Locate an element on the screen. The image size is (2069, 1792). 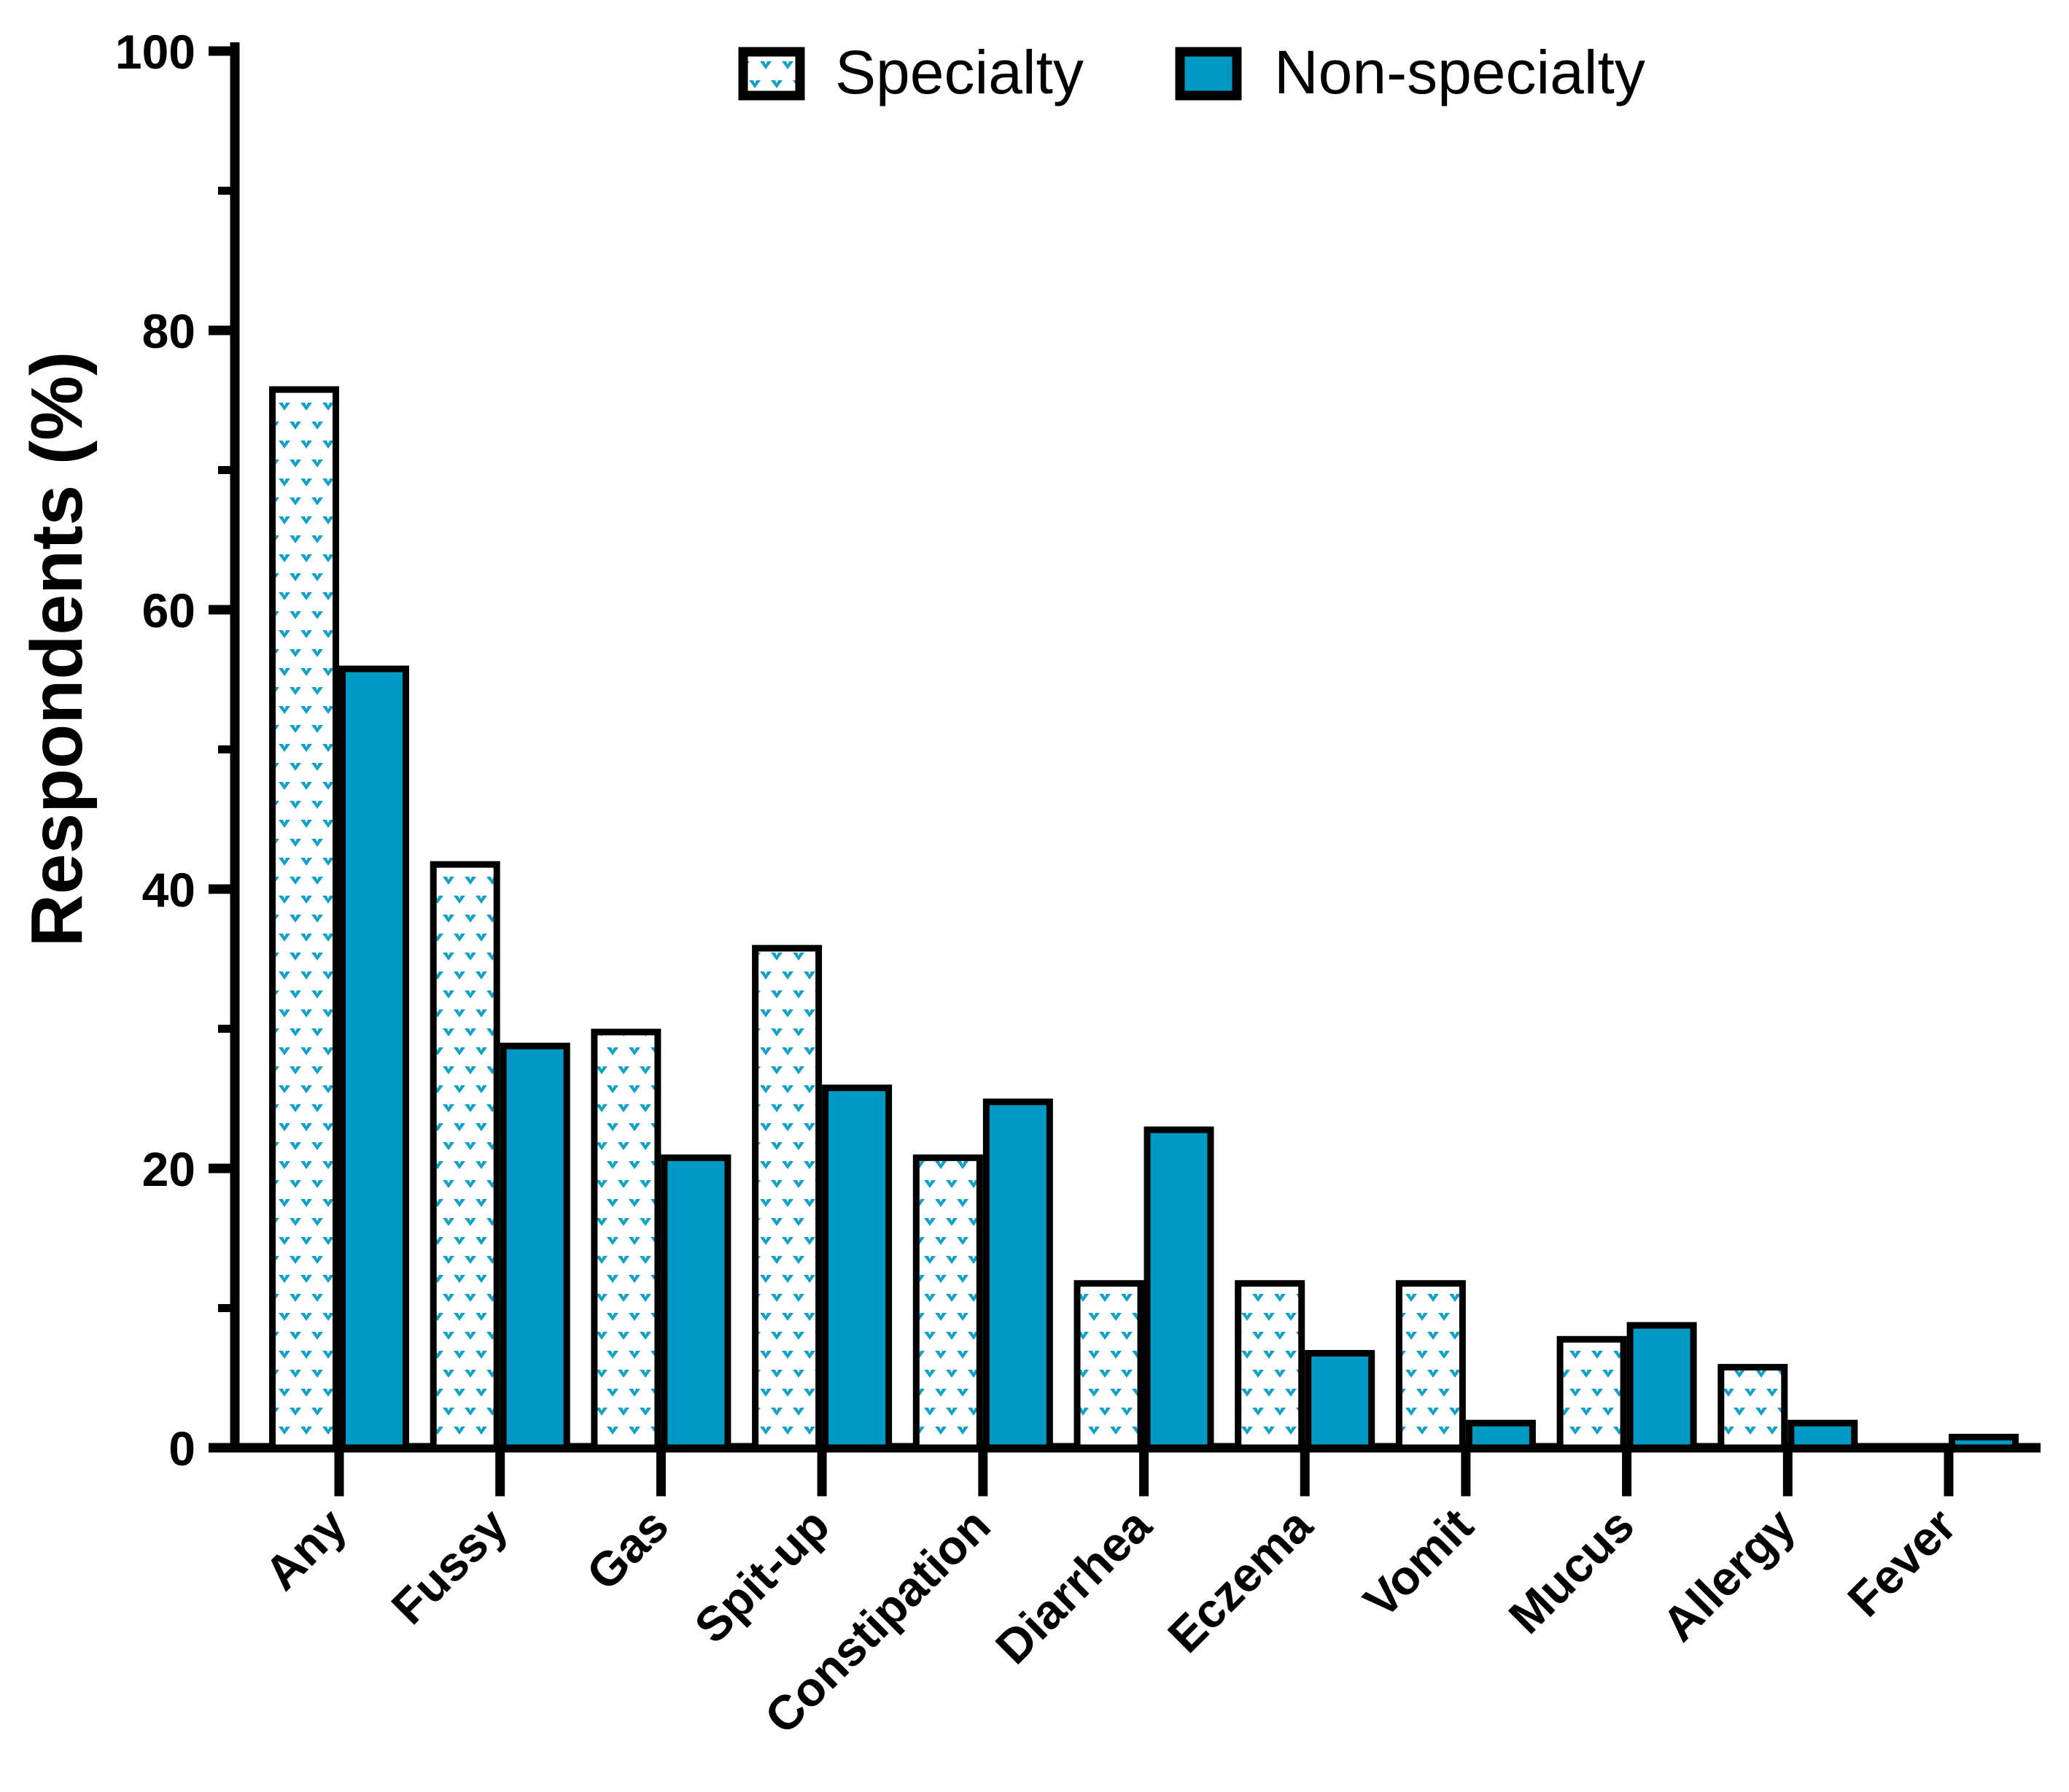
legend-label-nonspecialty: Non-specialty is located at coordinates (1459, 72).